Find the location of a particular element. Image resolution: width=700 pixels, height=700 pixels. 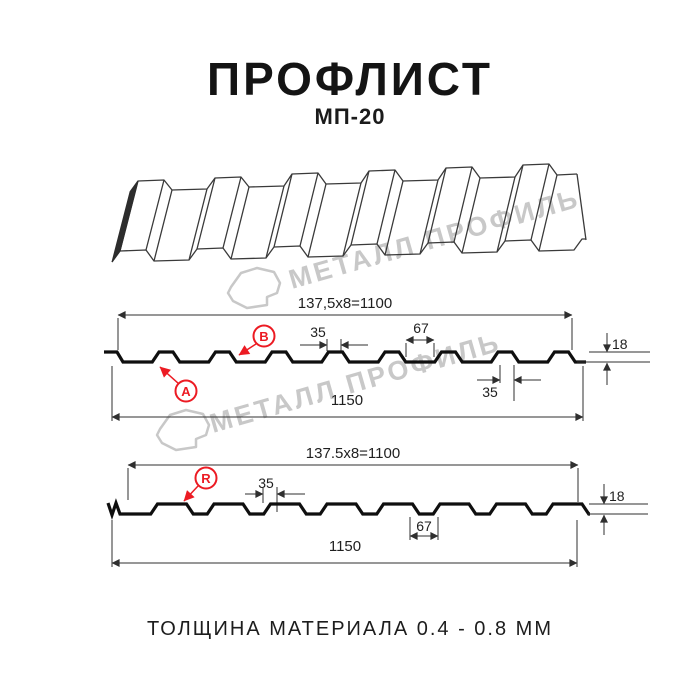

sheet-cut-edge is located at coordinates (125, 221).